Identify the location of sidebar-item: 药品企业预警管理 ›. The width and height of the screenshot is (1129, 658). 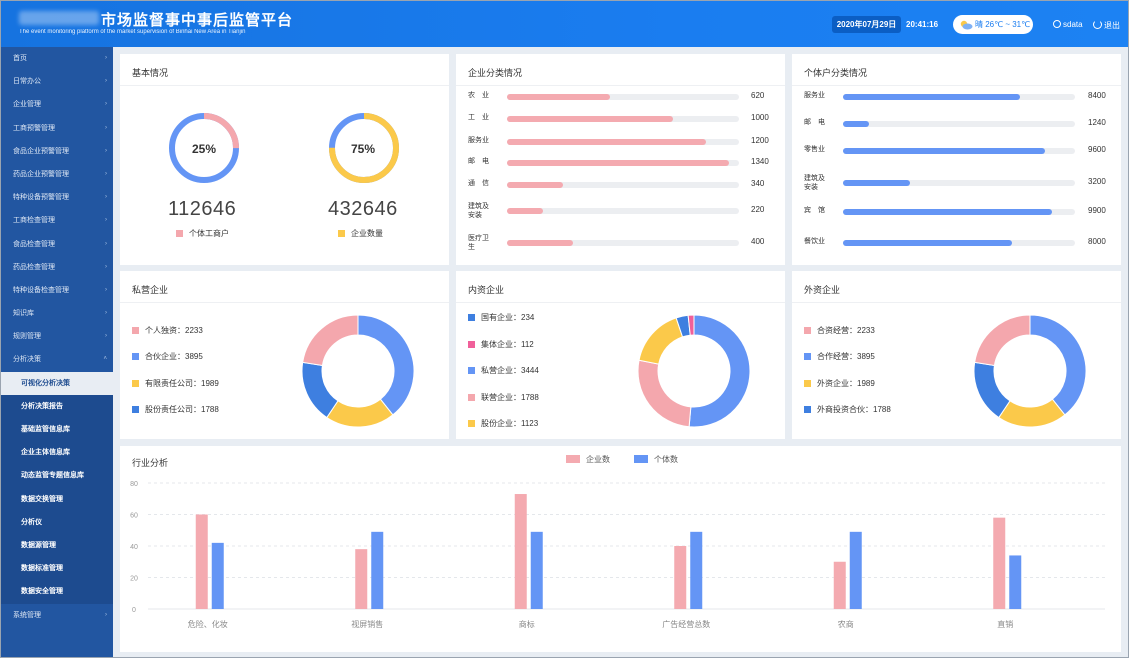
(57, 174).